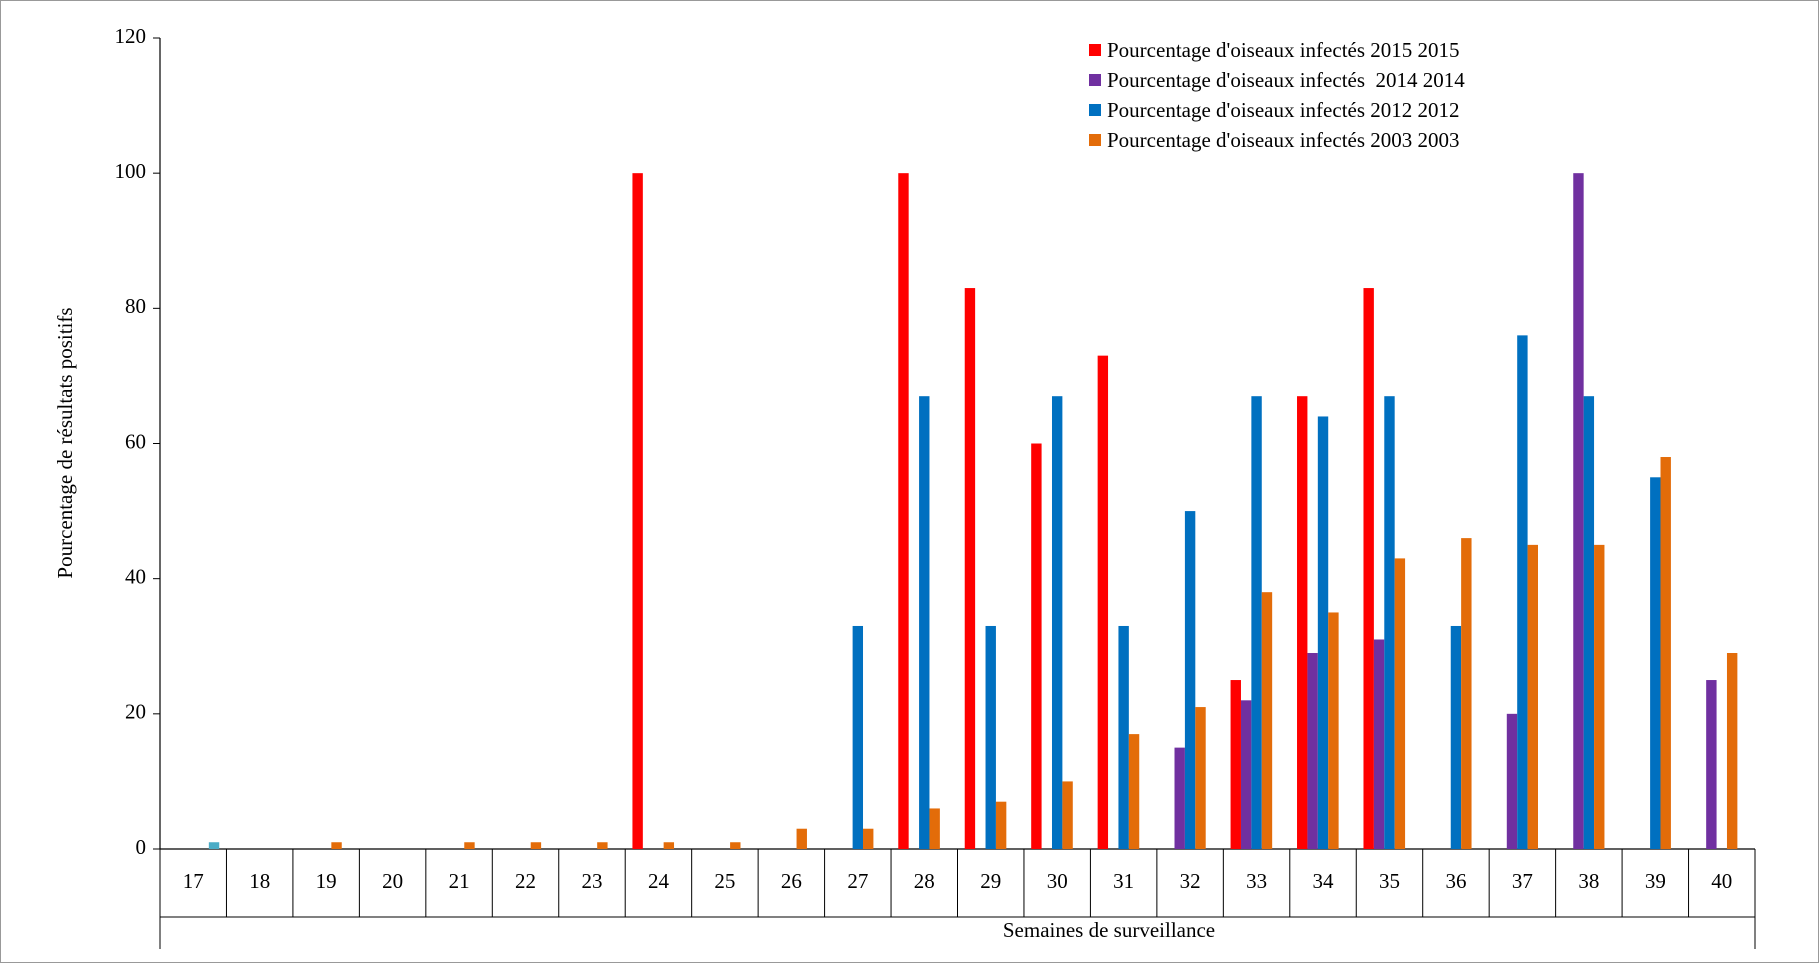 This screenshot has height=963, width=1819. I want to click on x-tick-label: 24, so click(659, 881).